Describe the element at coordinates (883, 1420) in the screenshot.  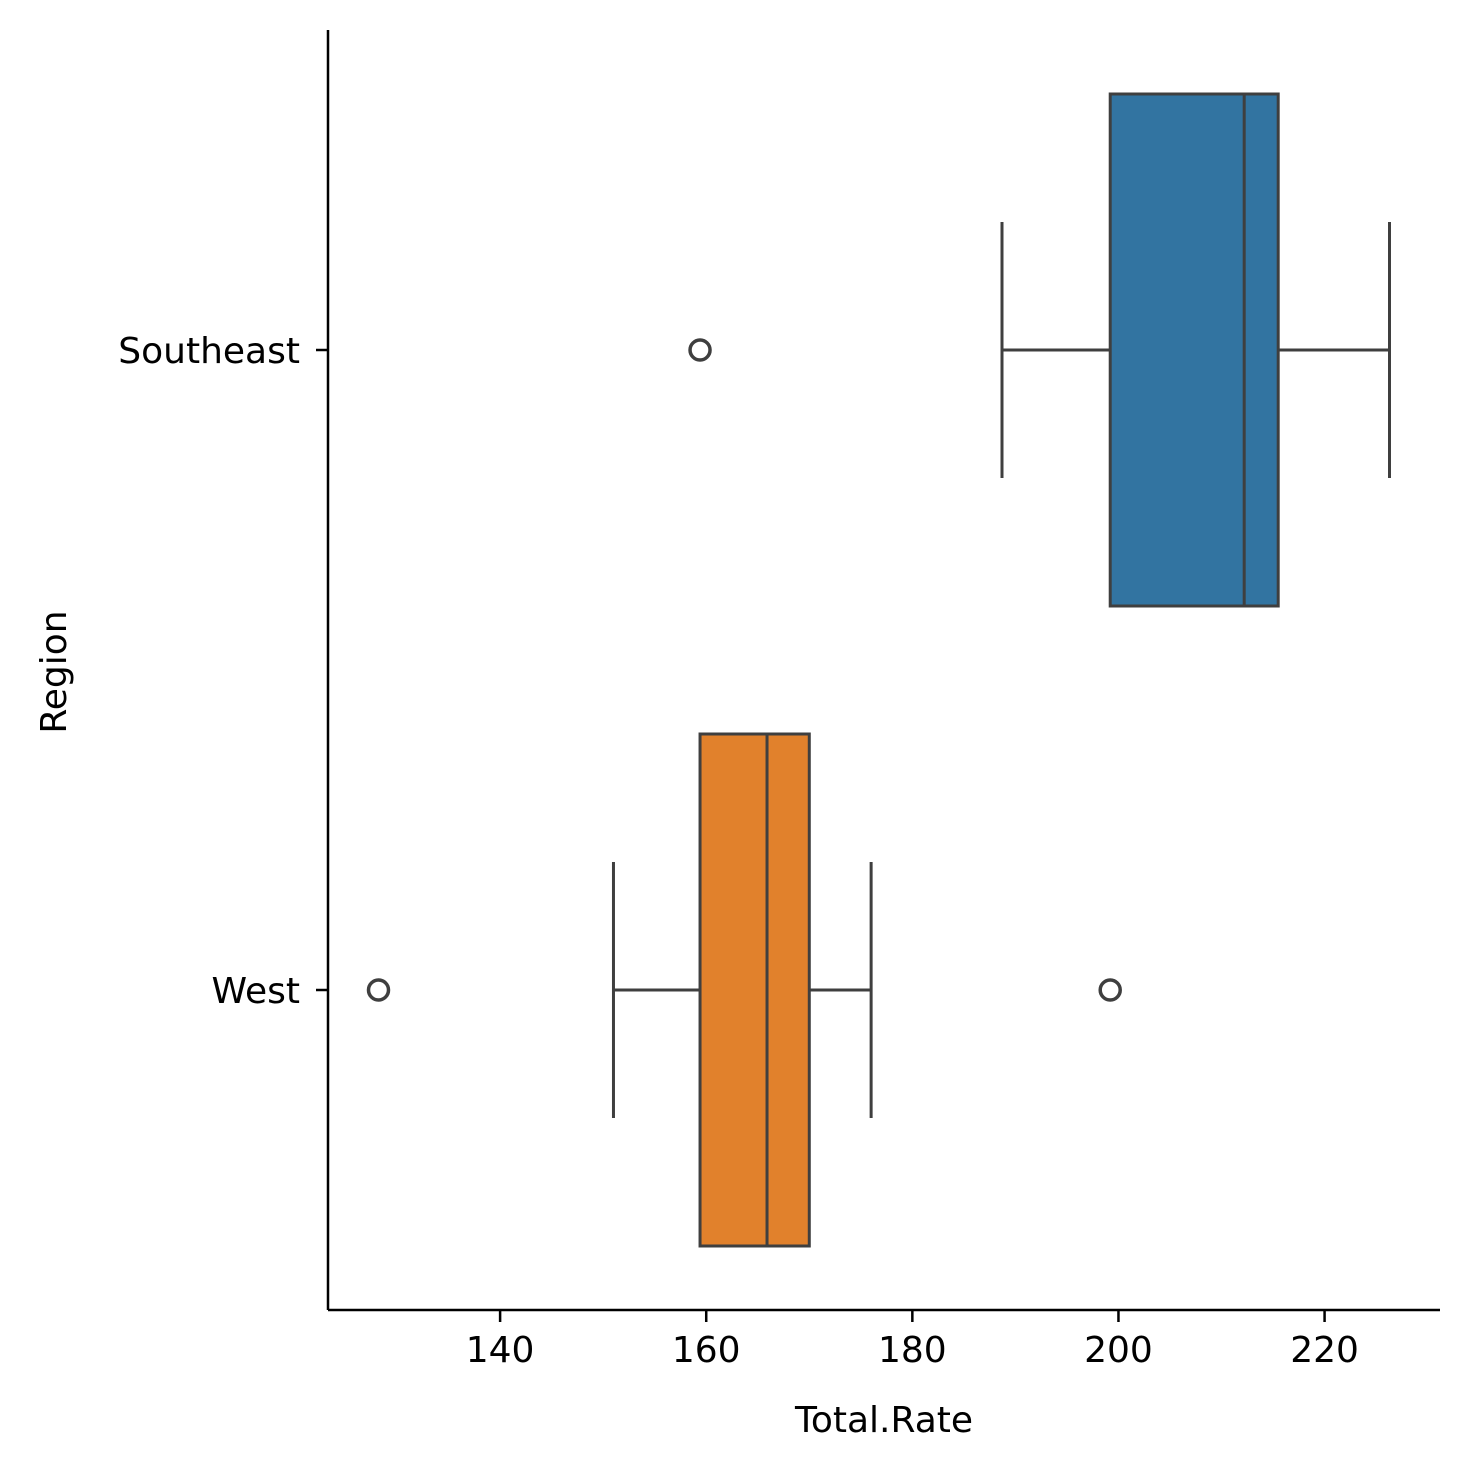
I see `x-axis-title: Total.Rate` at that location.